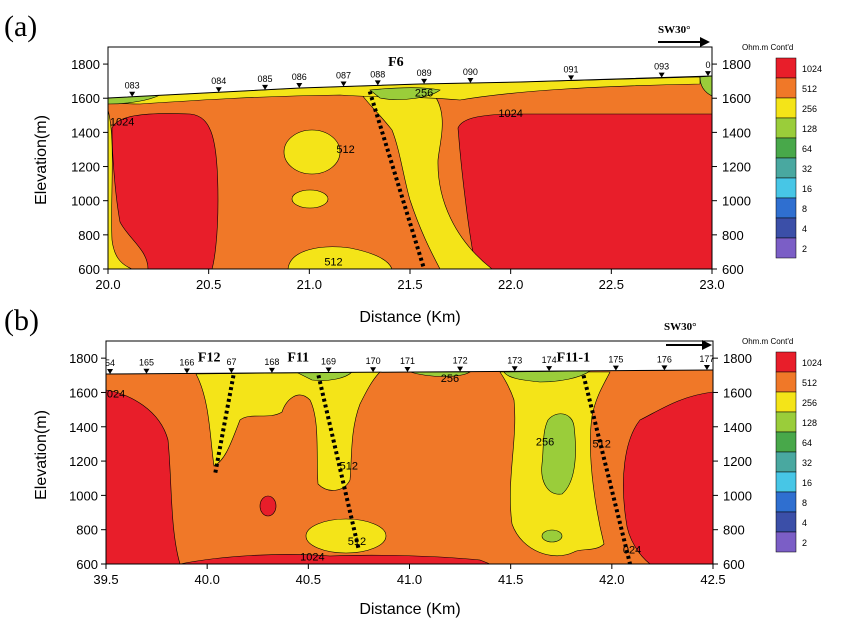 The height and width of the screenshot is (622, 848). What do you see at coordinates (470, 72) in the screenshot?
I see `station-label: 090` at bounding box center [470, 72].